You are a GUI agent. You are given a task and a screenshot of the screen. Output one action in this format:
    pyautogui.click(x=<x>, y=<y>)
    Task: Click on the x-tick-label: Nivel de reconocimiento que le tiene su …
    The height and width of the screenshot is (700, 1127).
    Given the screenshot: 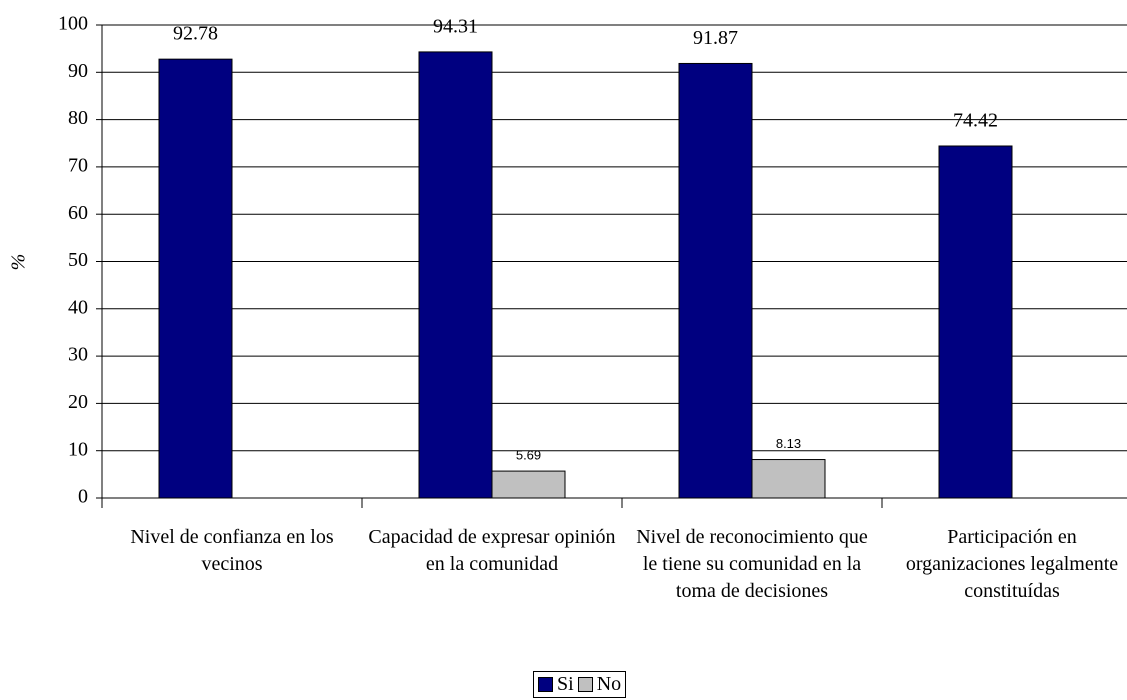 What is the action you would take?
    pyautogui.click(x=752, y=564)
    